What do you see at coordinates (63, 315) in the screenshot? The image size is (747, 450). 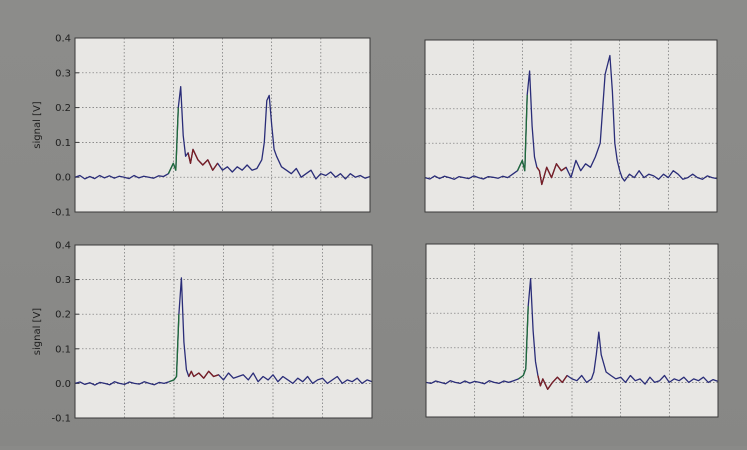 I see `y-tick-label: 0.2` at bounding box center [63, 315].